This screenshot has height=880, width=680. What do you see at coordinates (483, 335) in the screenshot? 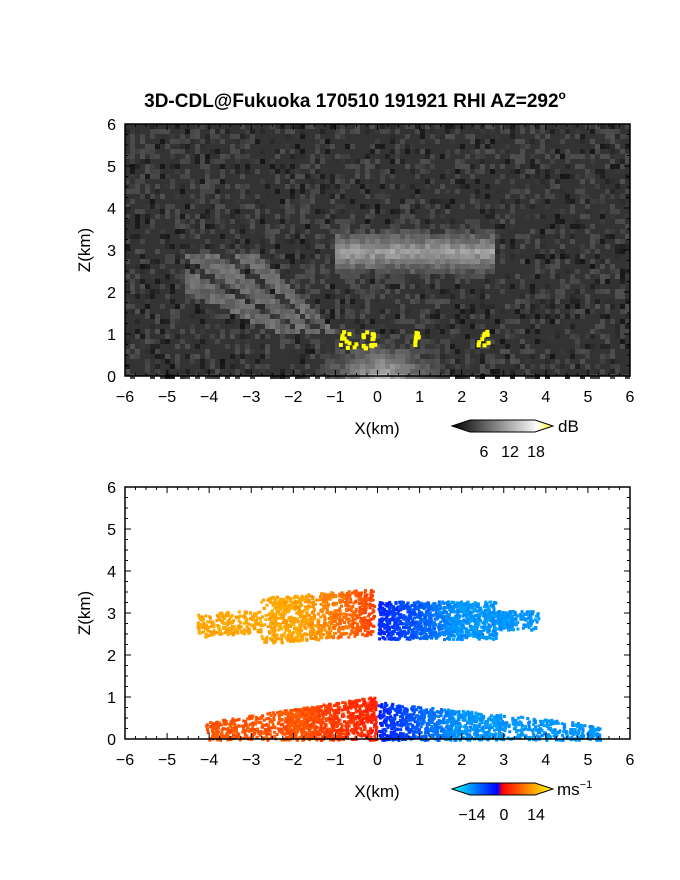
I see `saturated-echo` at bounding box center [483, 335].